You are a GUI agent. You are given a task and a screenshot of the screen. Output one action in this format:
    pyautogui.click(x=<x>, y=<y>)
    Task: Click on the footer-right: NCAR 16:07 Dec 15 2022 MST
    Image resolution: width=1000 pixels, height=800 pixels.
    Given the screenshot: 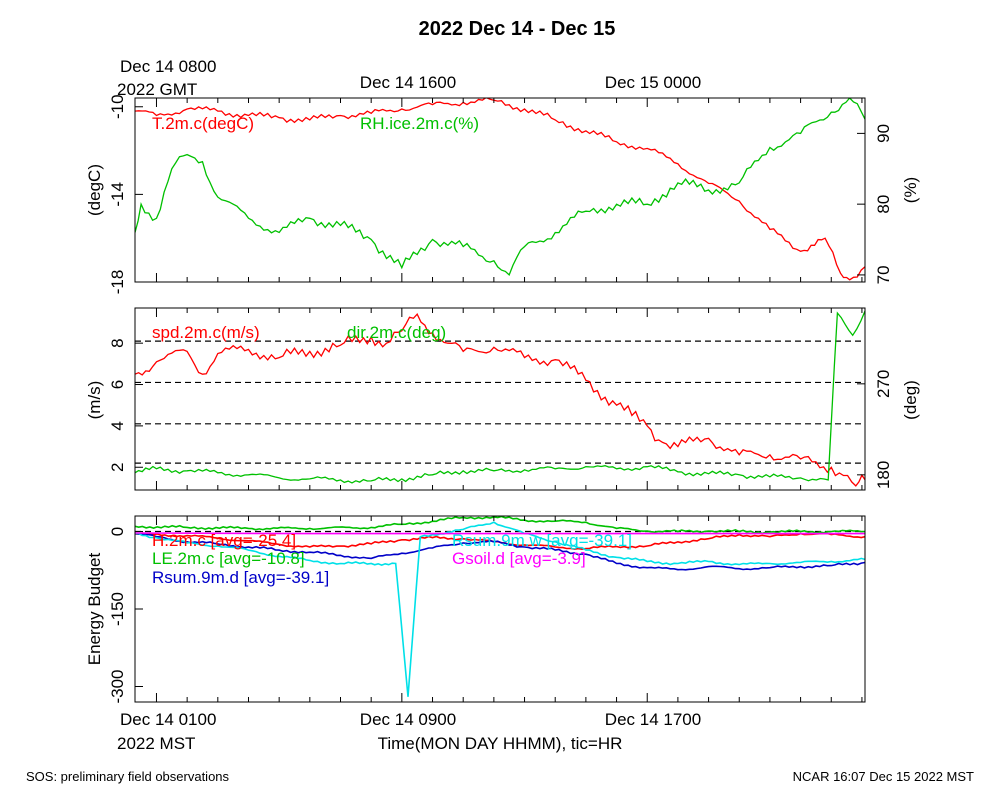 What is the action you would take?
    pyautogui.click(x=883, y=776)
    